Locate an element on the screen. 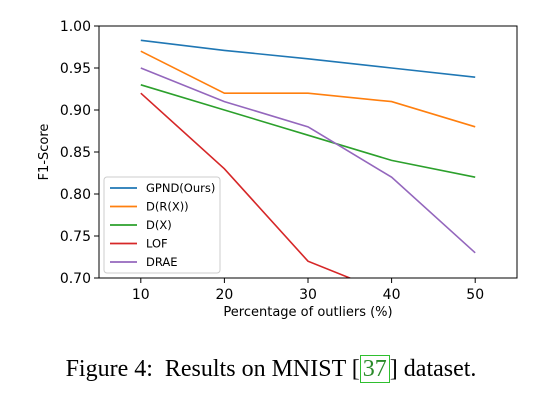 The width and height of the screenshot is (542, 406). y-tick-label: 0.95 is located at coordinates (75, 69).